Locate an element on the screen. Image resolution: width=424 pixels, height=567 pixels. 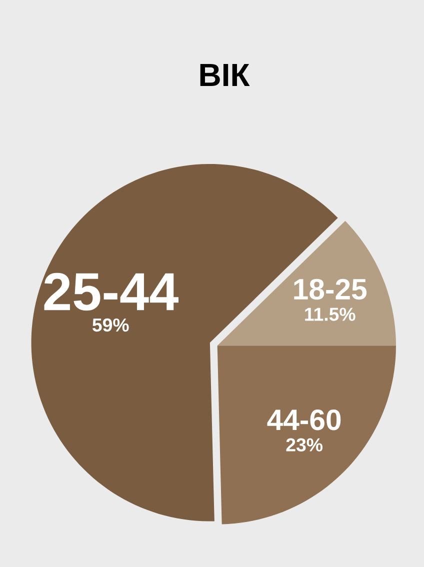
slice-label: 25-44 is located at coordinates (111, 291).